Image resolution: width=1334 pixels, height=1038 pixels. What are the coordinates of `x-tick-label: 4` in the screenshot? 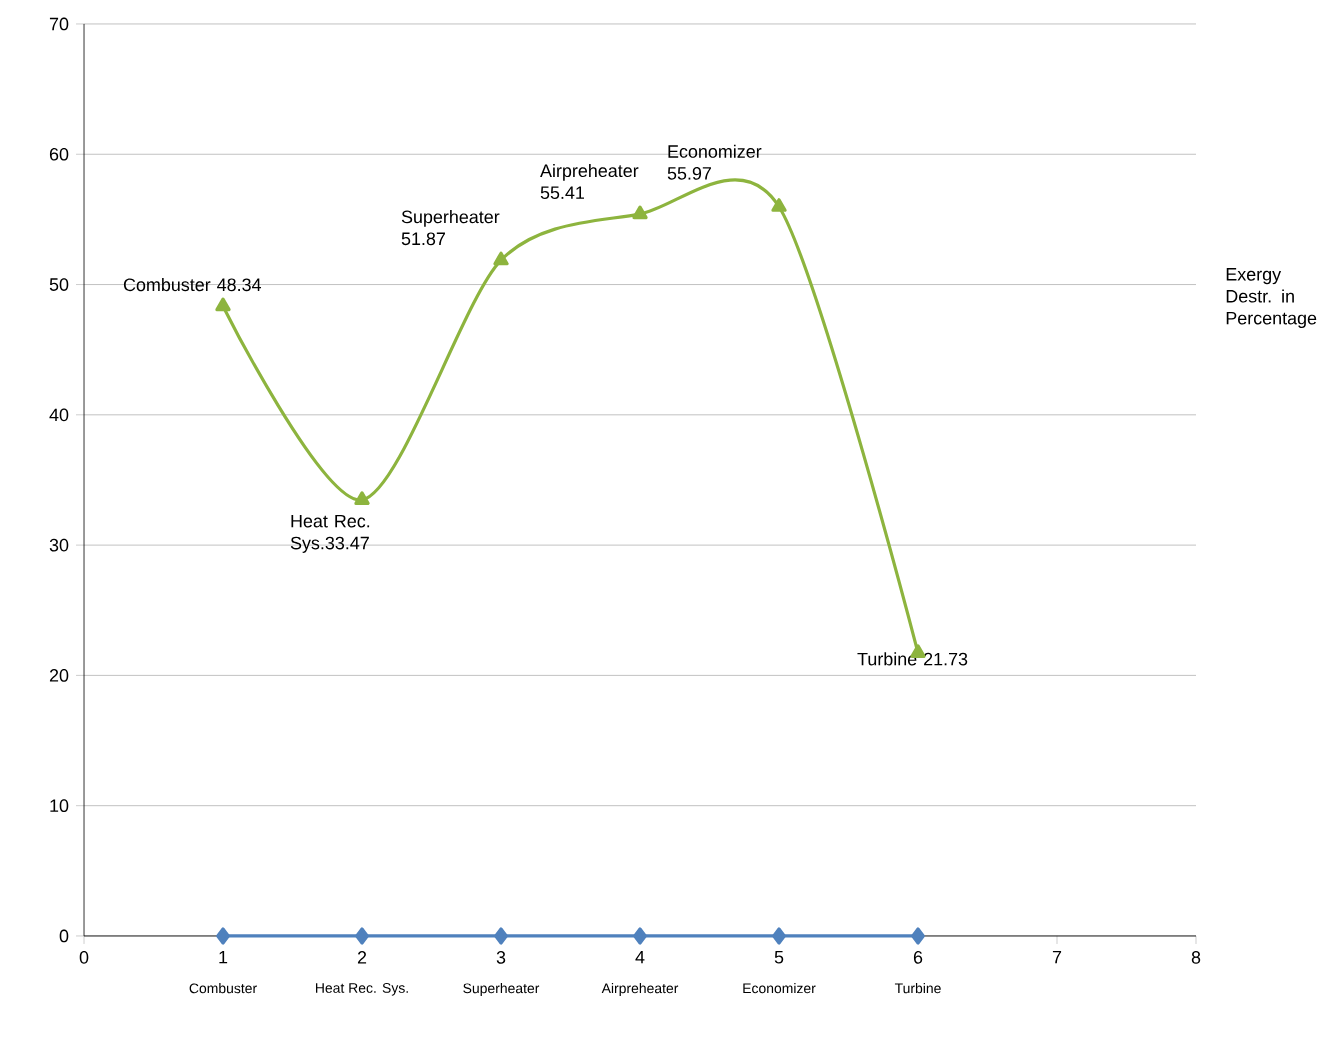 It's located at (640, 957).